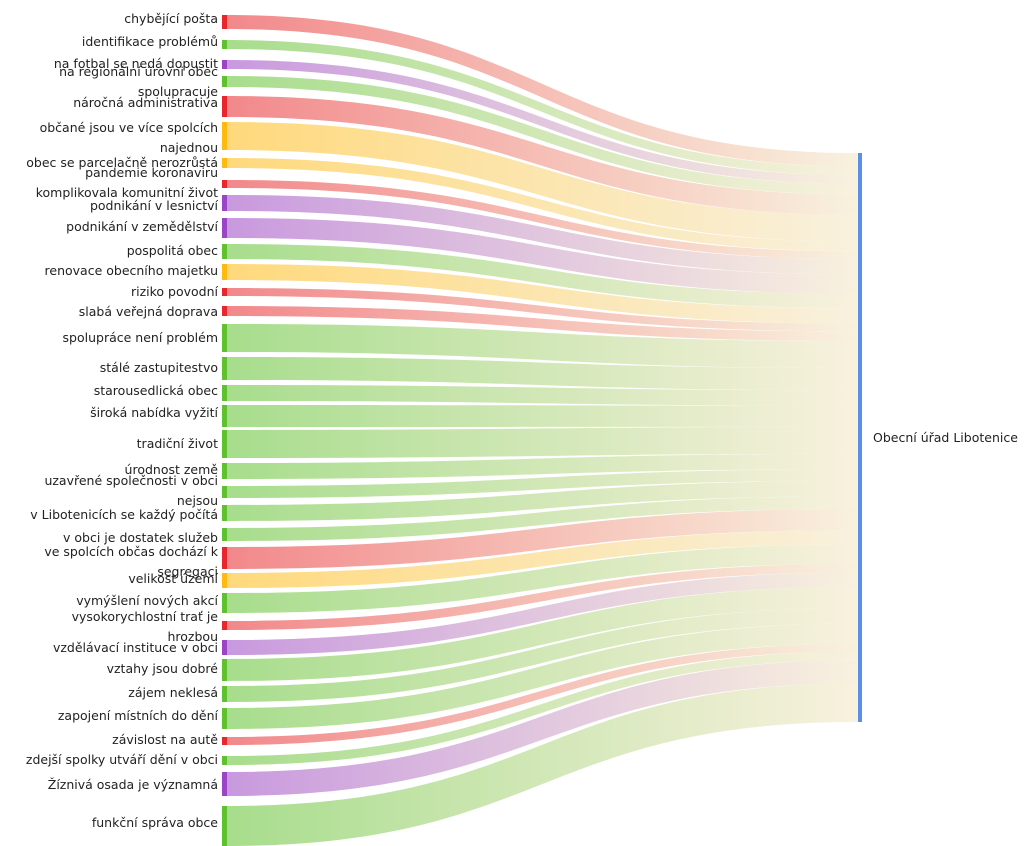 This screenshot has width=1031, height=846. I want to click on source-label-3-line-1: spolupracuje, so click(178, 91).